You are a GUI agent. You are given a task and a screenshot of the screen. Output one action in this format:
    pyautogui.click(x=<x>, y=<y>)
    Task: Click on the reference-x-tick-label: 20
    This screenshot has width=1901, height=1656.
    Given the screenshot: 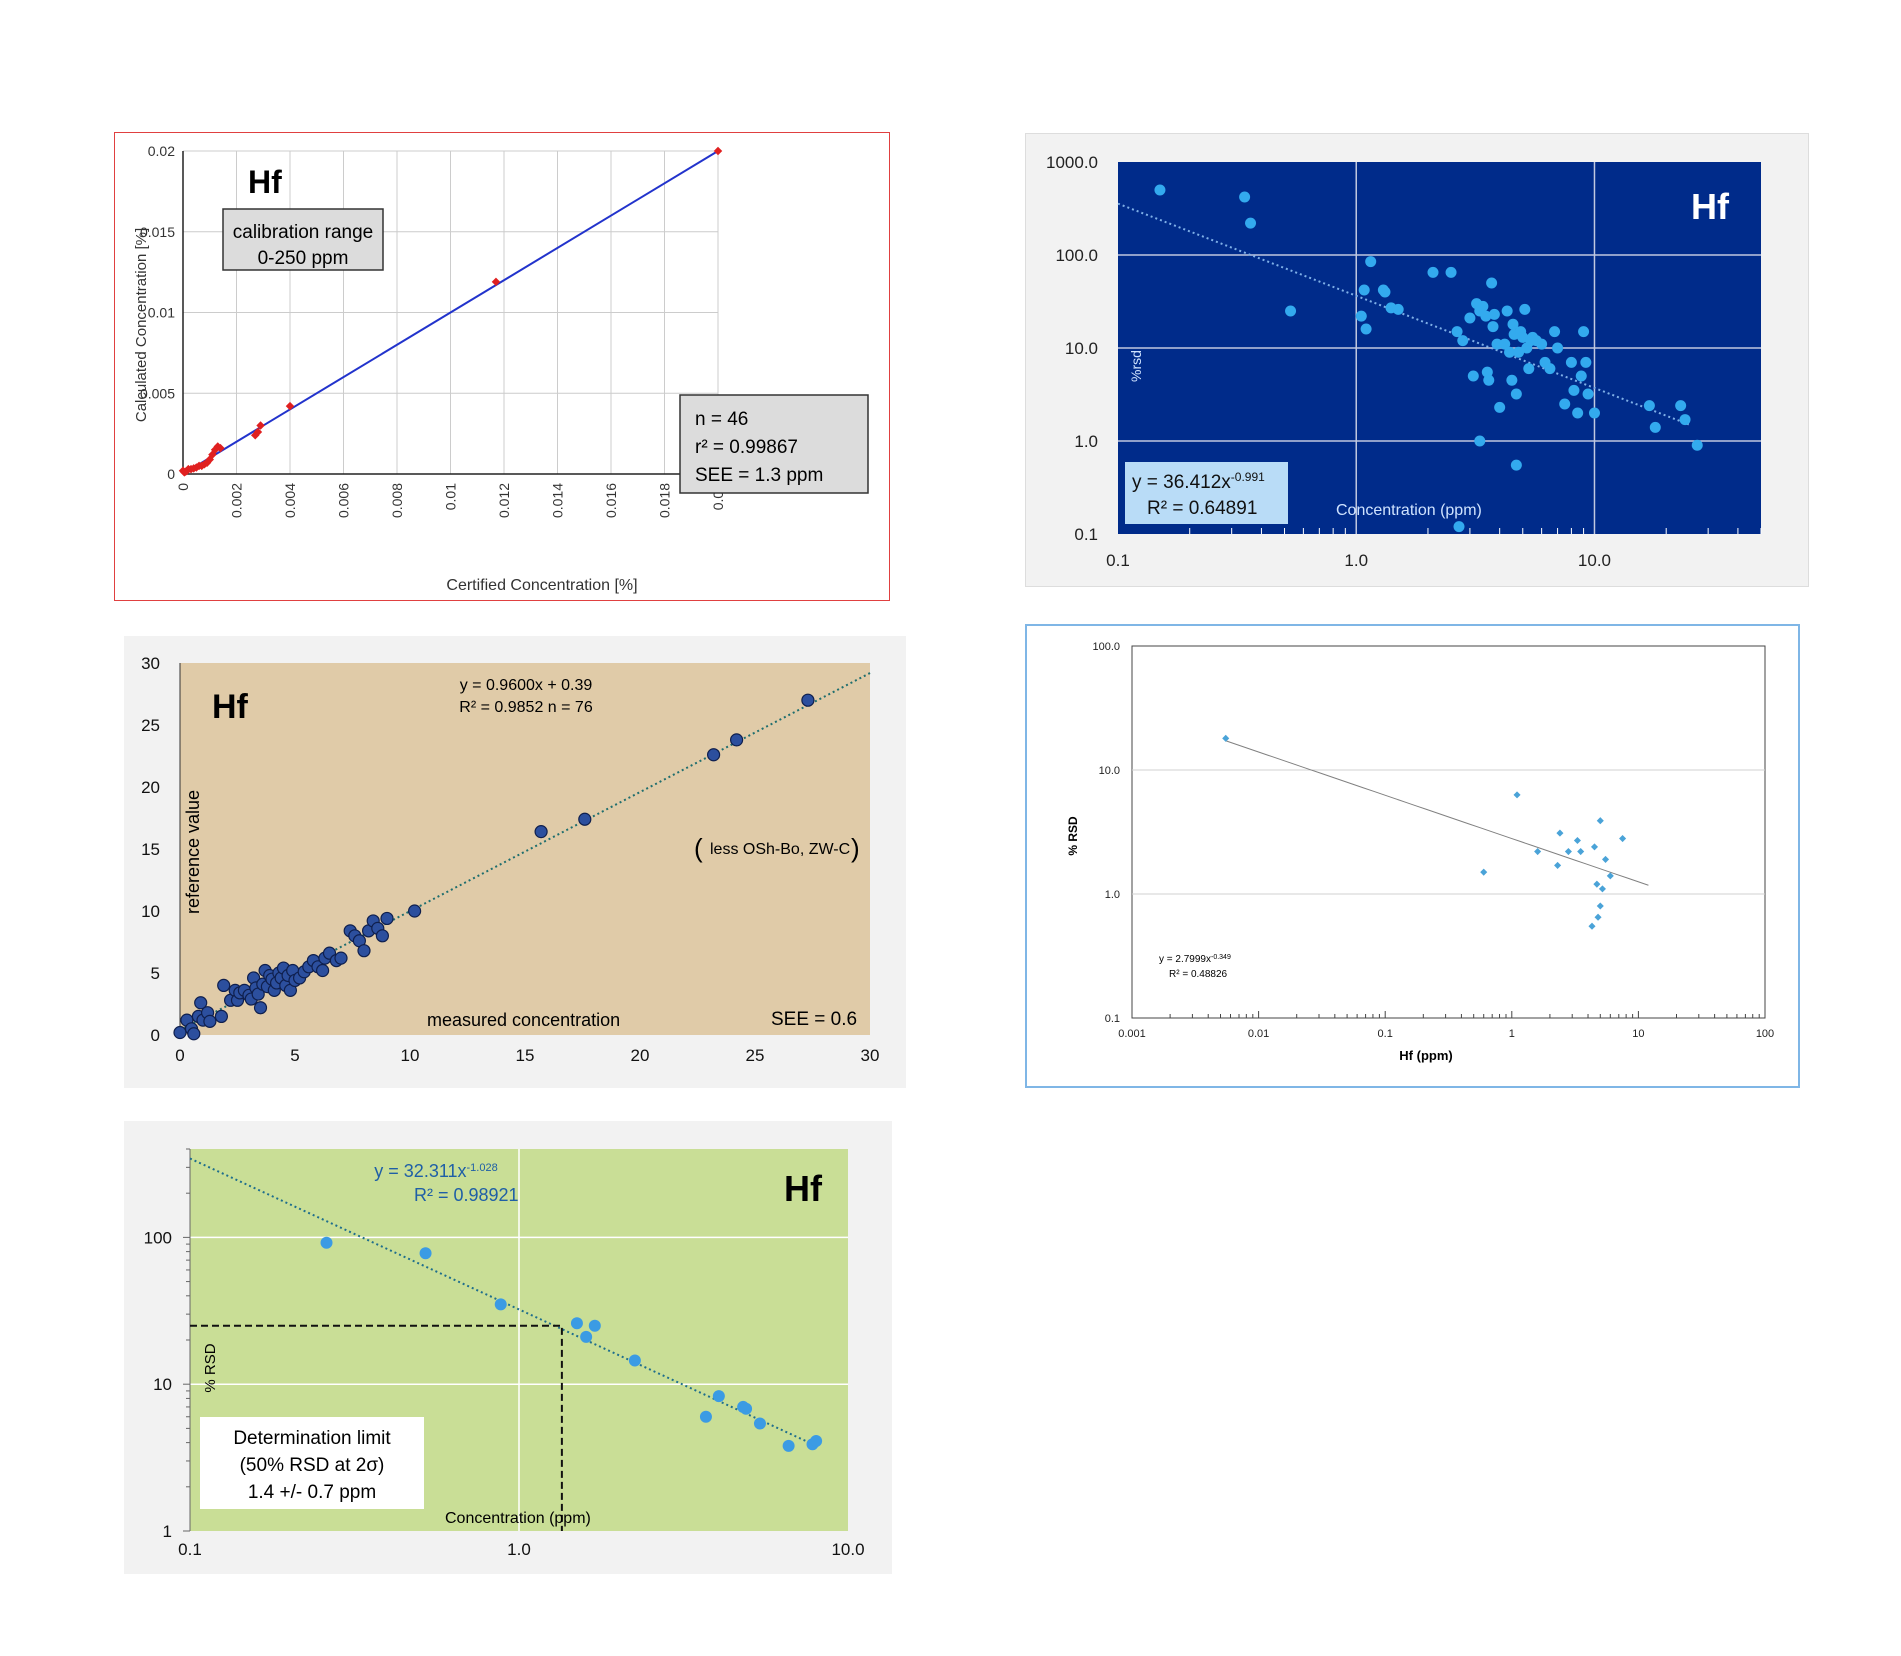 What is the action you would take?
    pyautogui.click(x=640, y=1055)
    